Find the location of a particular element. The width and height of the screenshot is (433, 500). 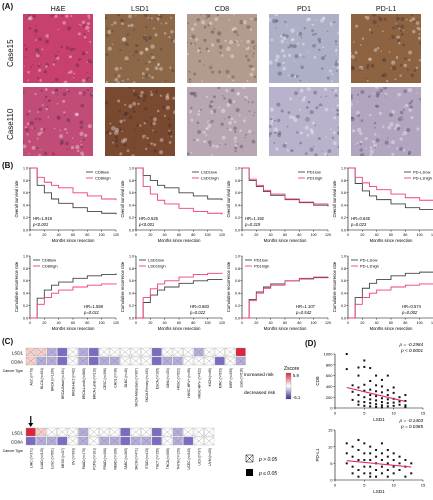

heatmap-column-label: ACC (n=79) is located at coordinates (31, 377).